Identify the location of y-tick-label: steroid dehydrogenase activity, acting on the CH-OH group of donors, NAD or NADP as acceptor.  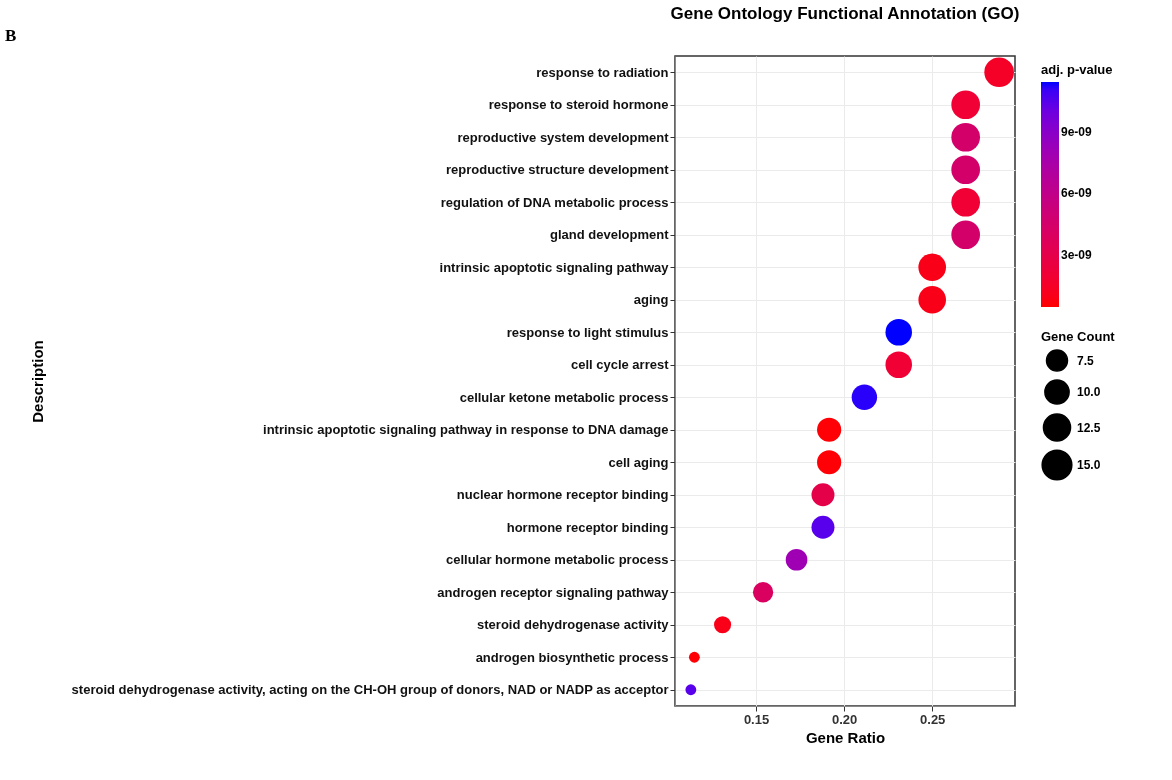
(370, 690).